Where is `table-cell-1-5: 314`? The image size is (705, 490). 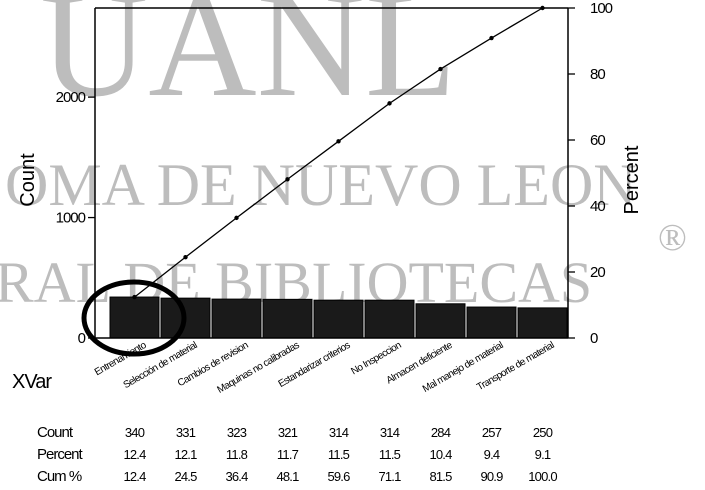 table-cell-1-5: 314 is located at coordinates (339, 432).